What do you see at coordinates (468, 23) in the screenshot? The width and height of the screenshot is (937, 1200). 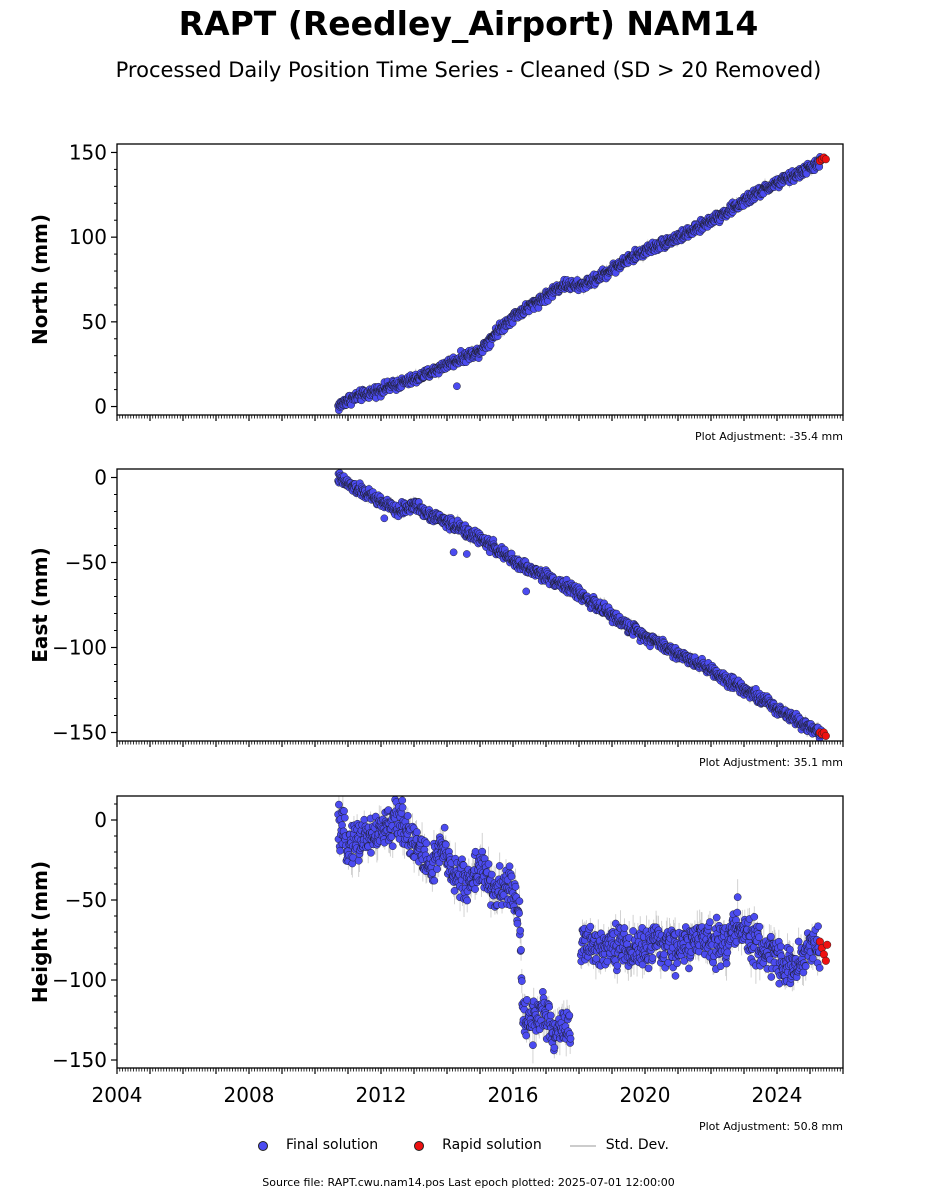 I see `page-title: RAPT (Reedley_Airport) NAM14` at bounding box center [468, 23].